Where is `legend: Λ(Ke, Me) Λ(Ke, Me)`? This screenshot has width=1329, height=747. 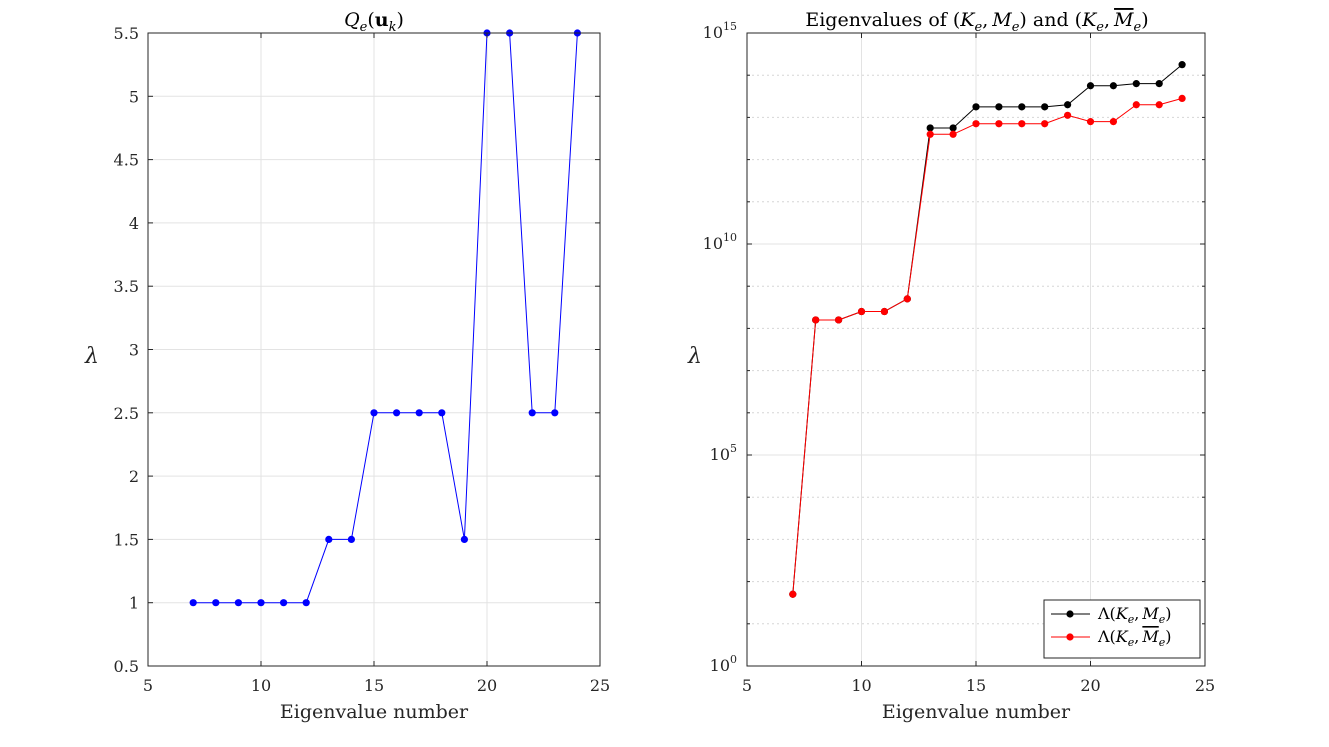 legend: Λ(Ke, Me) Λ(Ke, Me) is located at coordinates (1122, 629).